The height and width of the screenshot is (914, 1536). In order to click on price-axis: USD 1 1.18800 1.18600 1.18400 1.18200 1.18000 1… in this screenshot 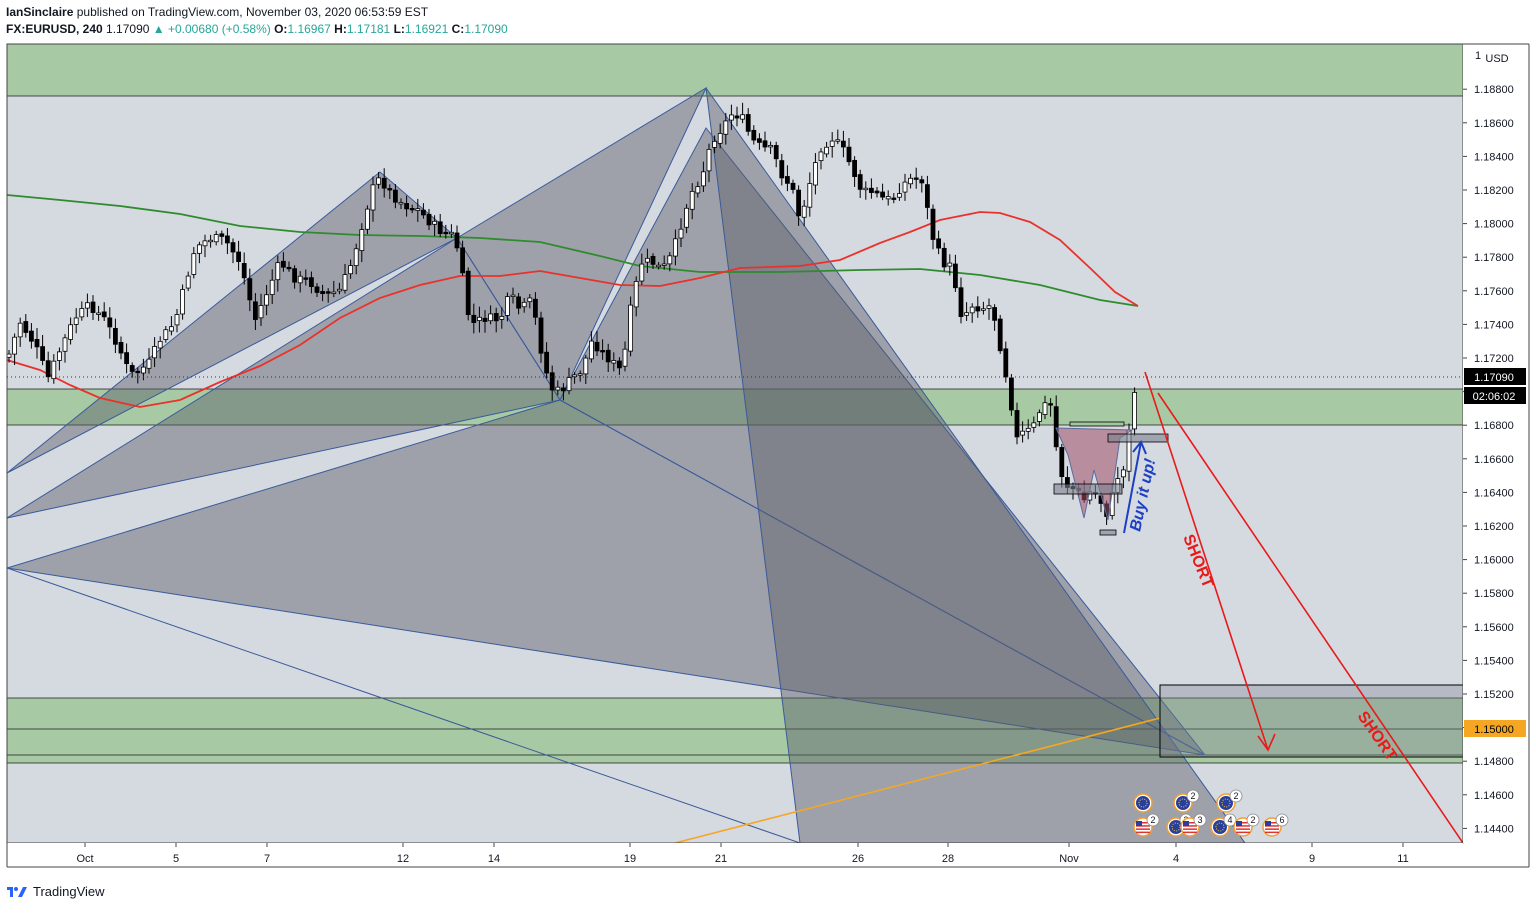, I will do `click(1496, 443)`.